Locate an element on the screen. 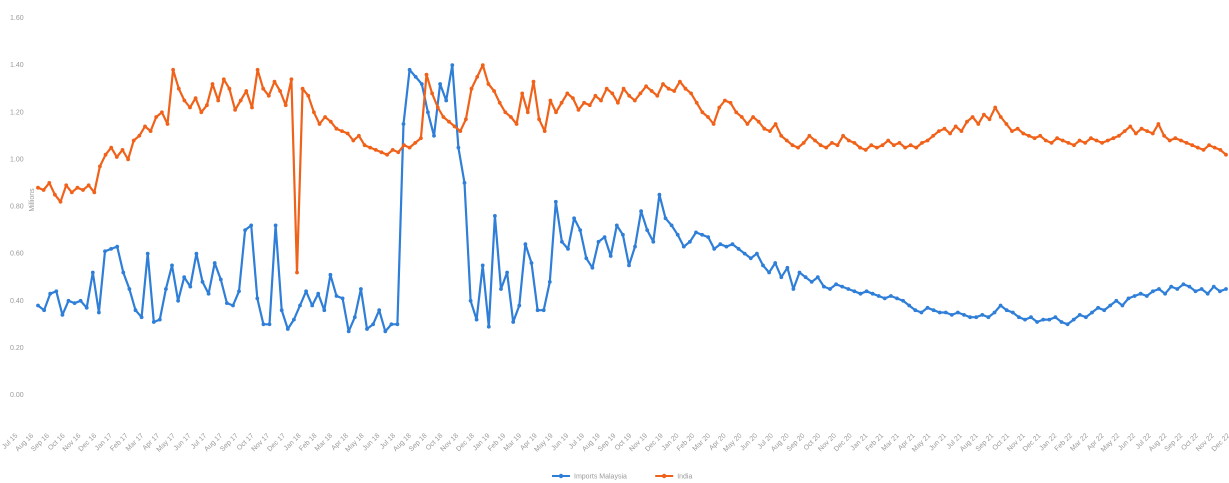  x-tick-label: Dec 21 is located at coordinates (1032, 442).